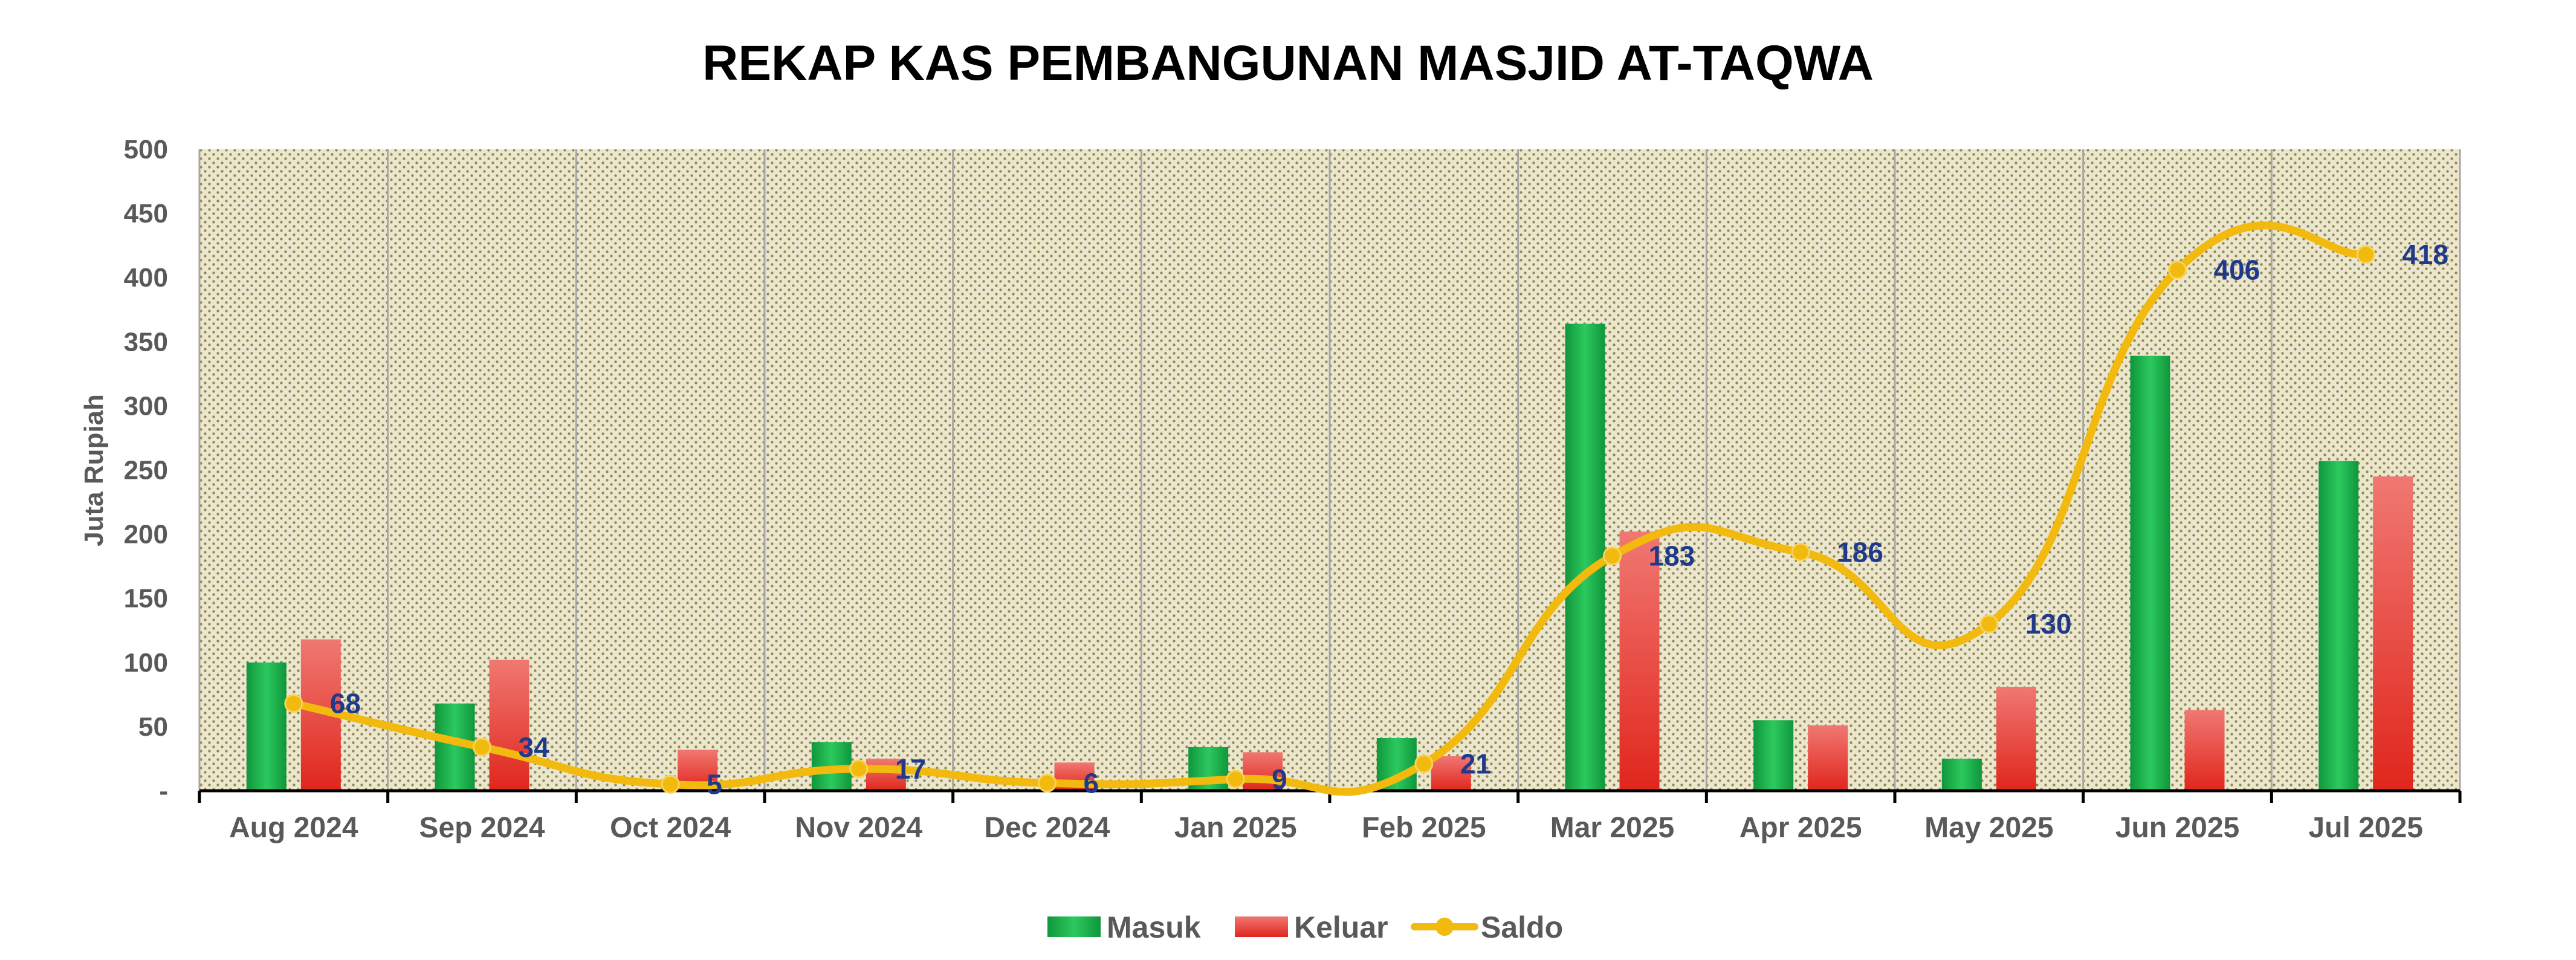 This screenshot has height=960, width=2576. What do you see at coordinates (910, 769) in the screenshot?
I see `saldo-data-label: 17` at bounding box center [910, 769].